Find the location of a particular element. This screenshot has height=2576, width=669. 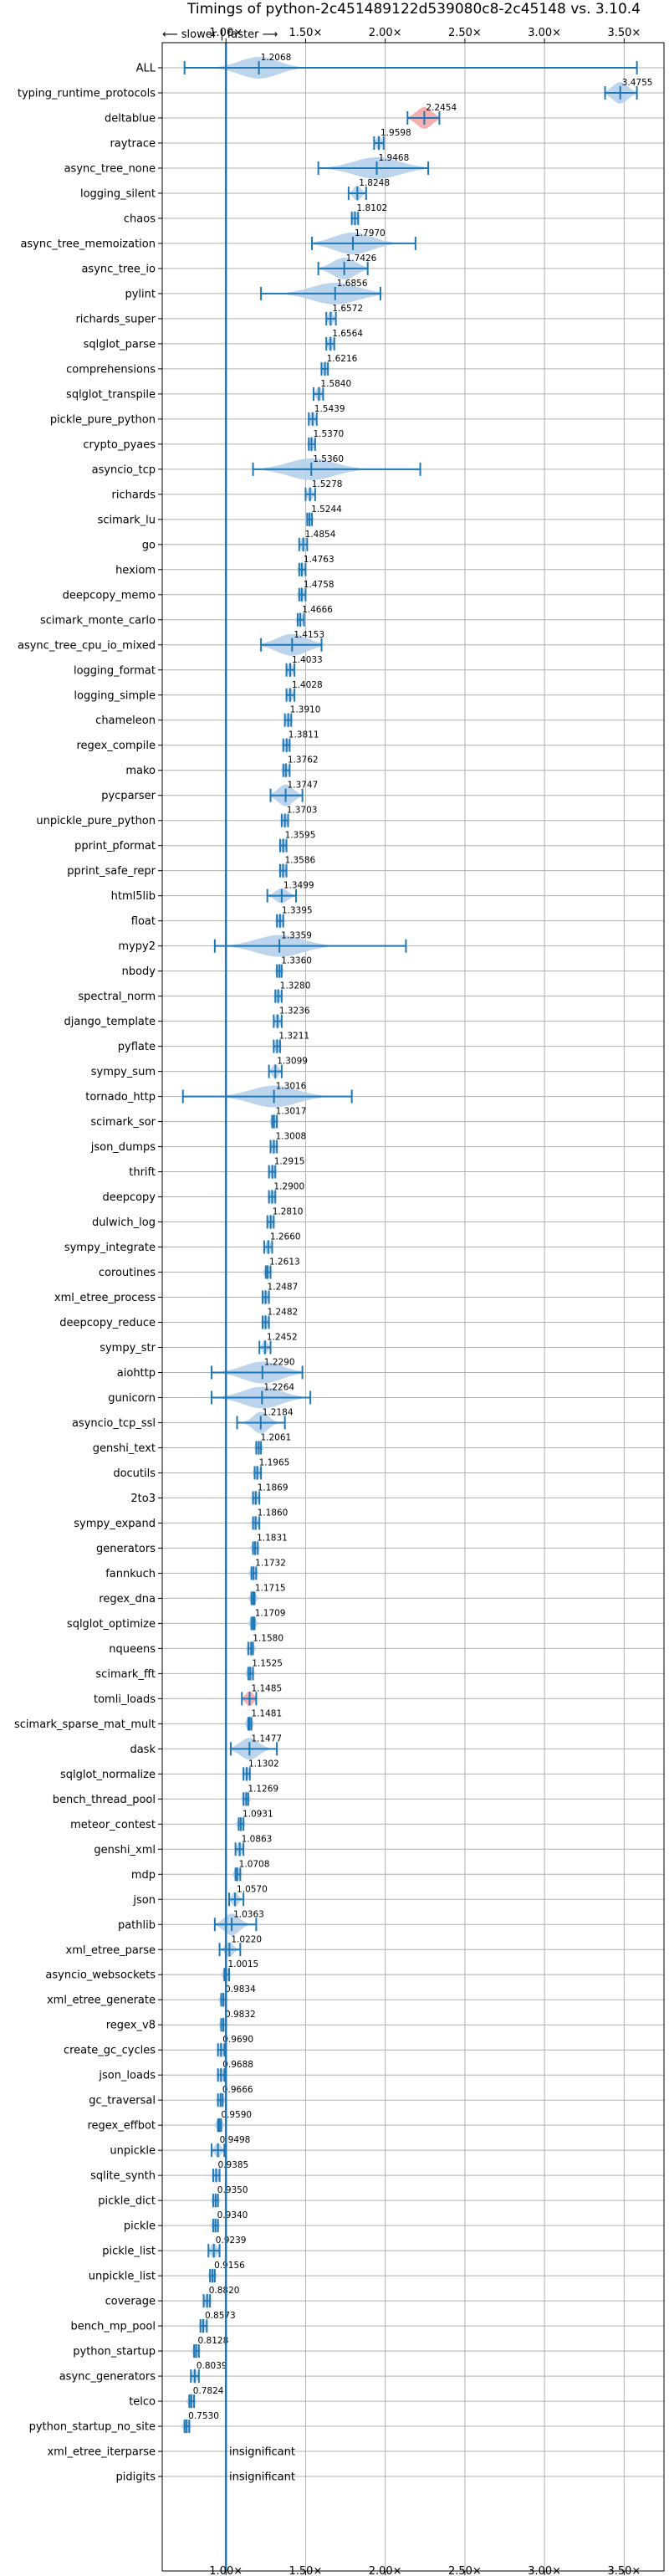

y-tick-label: xml_etree_process is located at coordinates (105, 1298).